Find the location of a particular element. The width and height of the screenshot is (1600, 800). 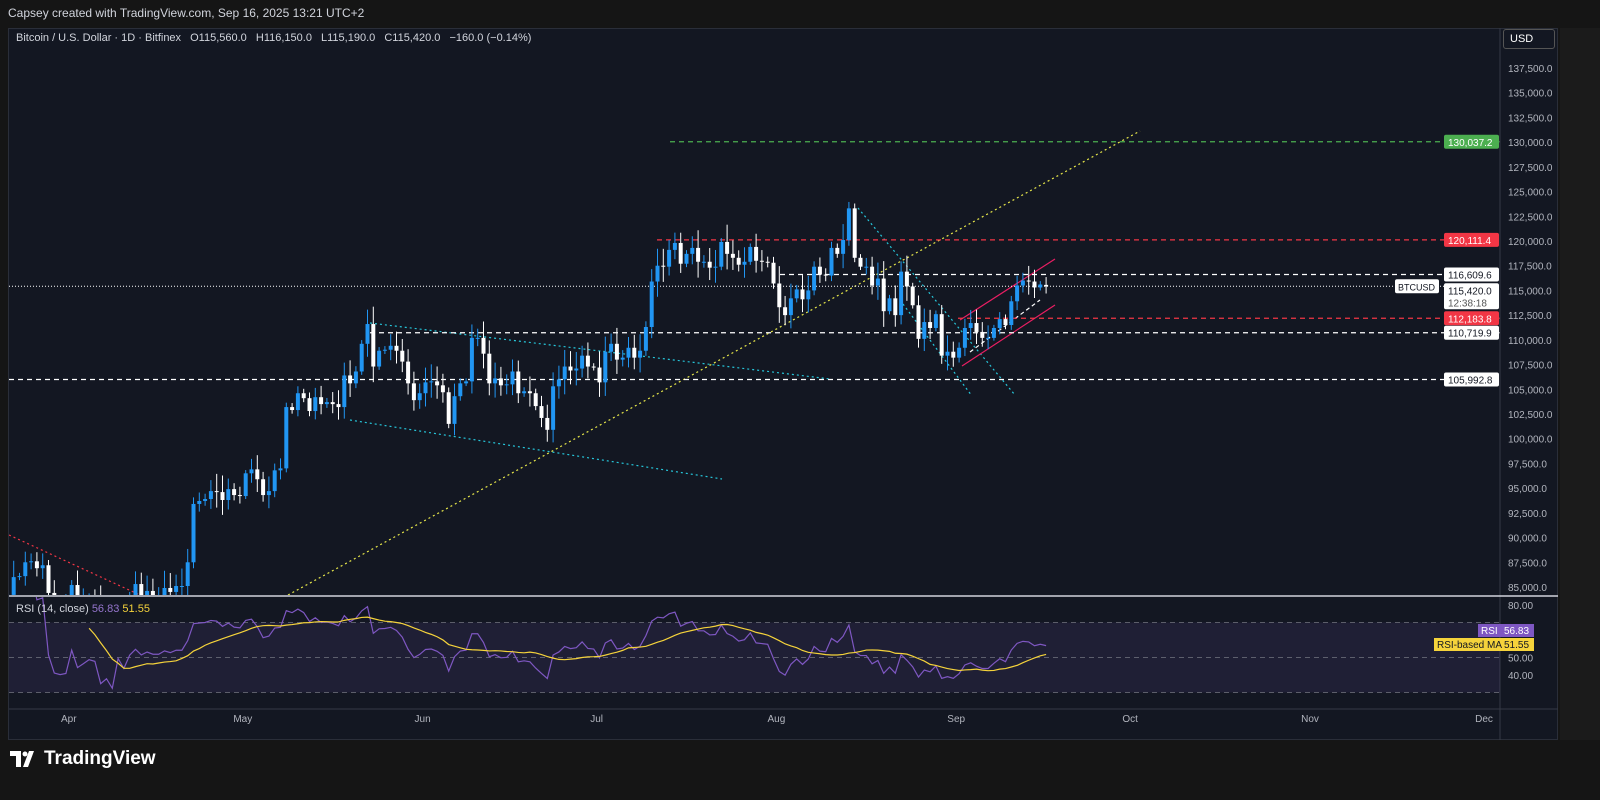

symbol-title: Bitcoin / U.S. Dollar · 1D · Bitfinex is located at coordinates (99, 38).